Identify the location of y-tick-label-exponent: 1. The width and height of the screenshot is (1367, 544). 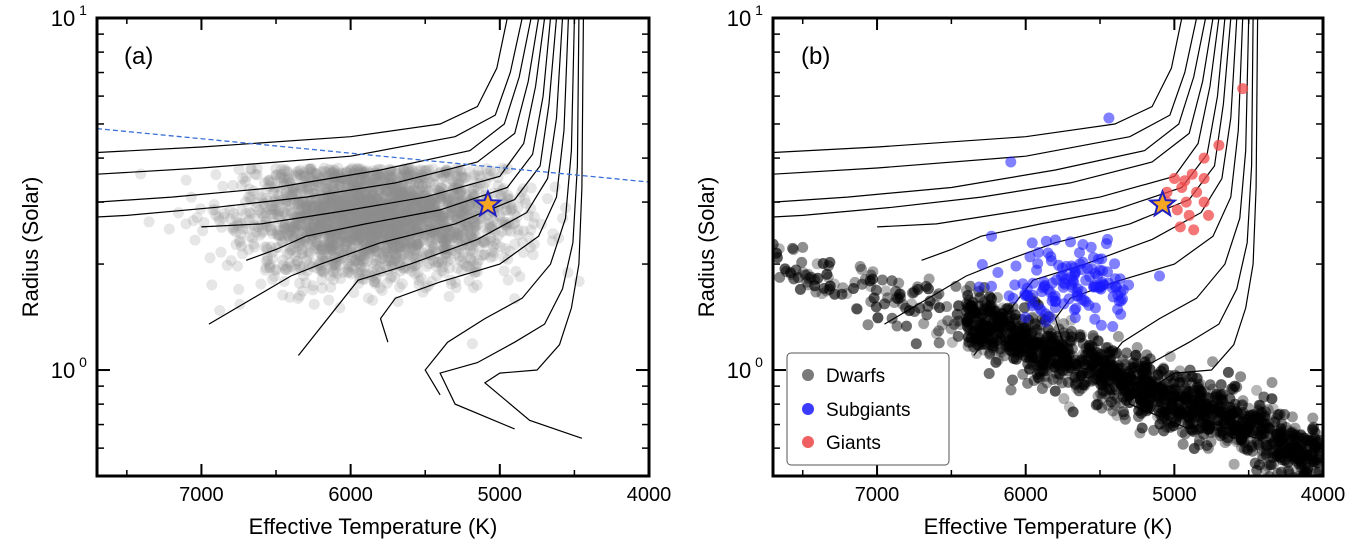
(83, 10).